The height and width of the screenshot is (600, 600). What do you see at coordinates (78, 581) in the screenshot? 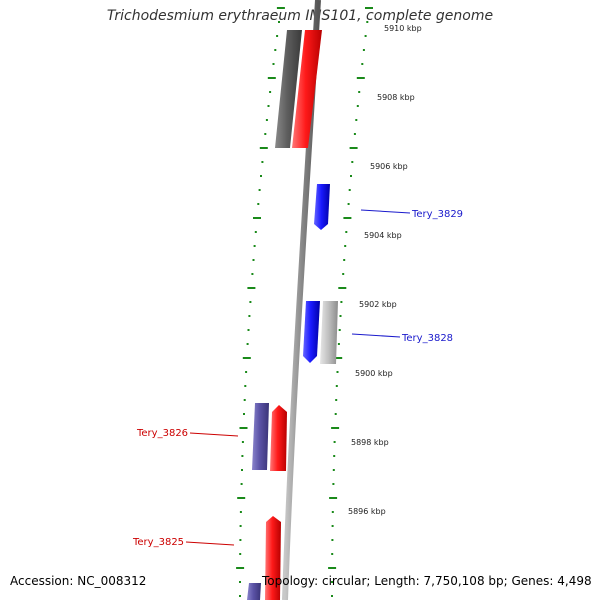
I see `accession-text: Accession: NC_008312` at bounding box center [78, 581].